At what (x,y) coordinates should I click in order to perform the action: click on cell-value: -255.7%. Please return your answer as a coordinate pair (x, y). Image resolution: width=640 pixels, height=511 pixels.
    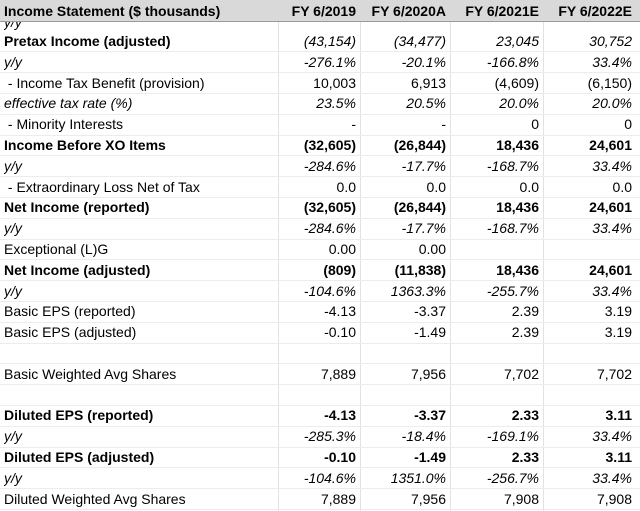
    Looking at the image, I should click on (512, 290).